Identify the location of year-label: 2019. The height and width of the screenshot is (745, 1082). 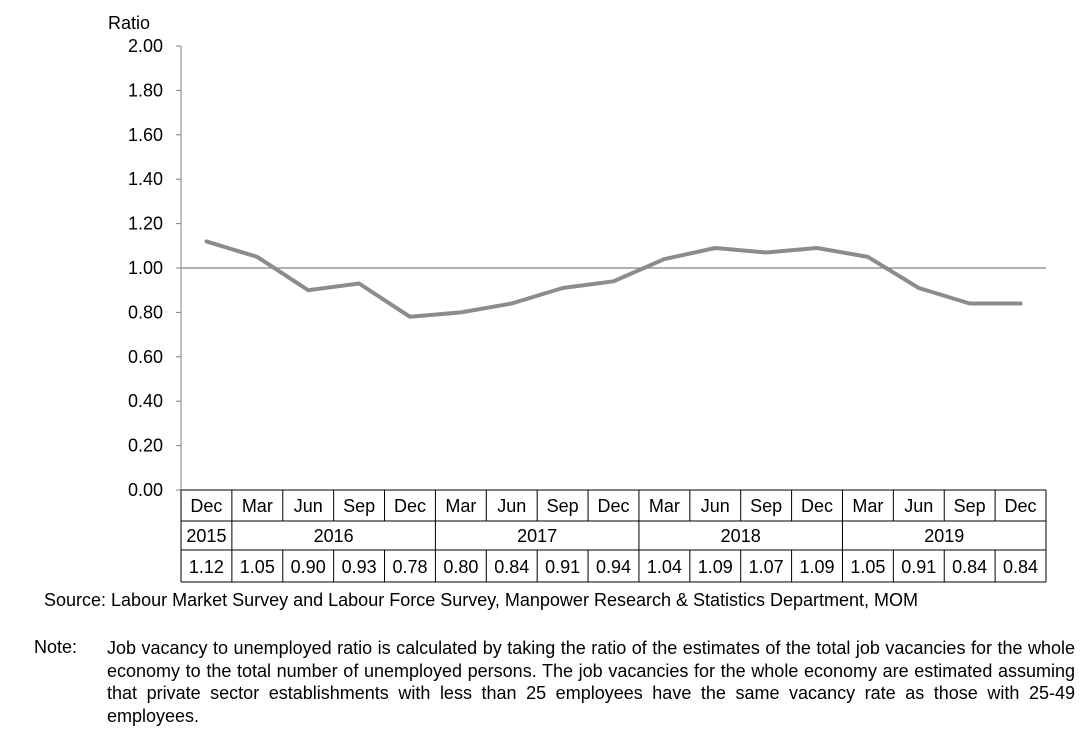
(944, 536).